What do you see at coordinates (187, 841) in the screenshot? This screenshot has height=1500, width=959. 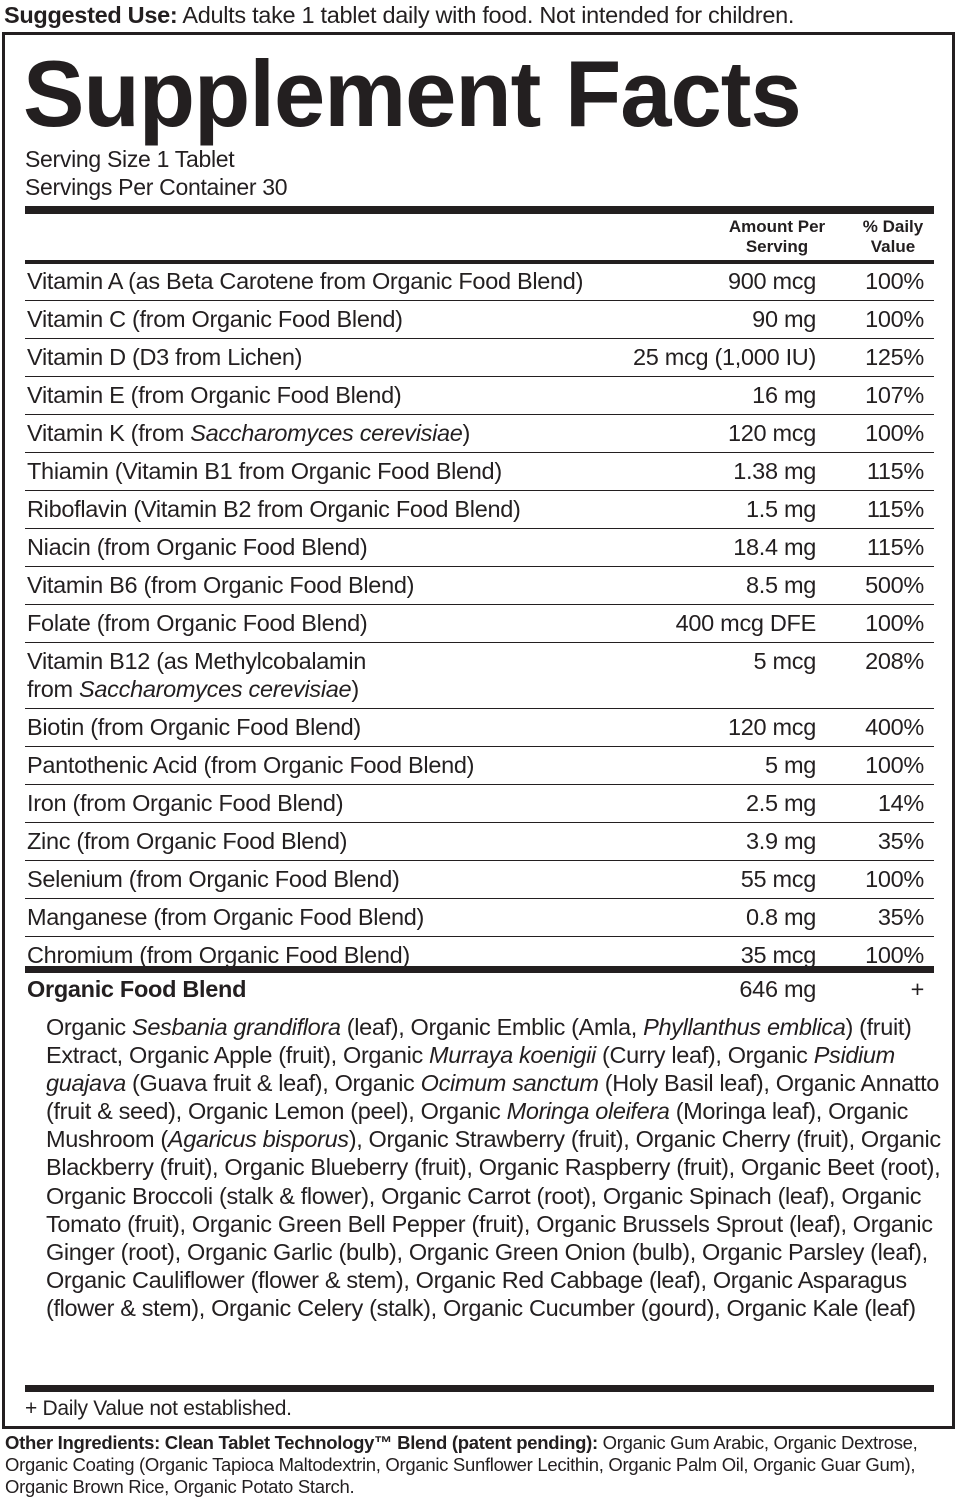 I see `text-segment: Zinc (from Organic Food Blend)` at bounding box center [187, 841].